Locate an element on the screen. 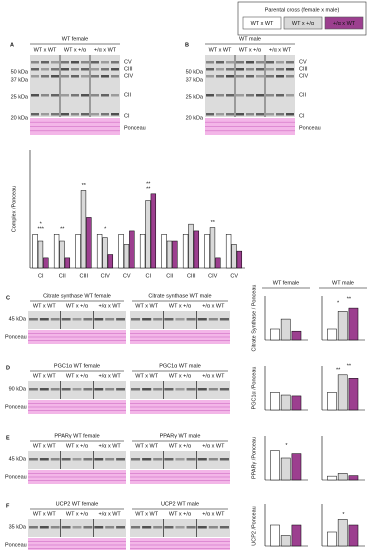 The height and width of the screenshot is (550, 369). panel-label: A is located at coordinates (12, 45).